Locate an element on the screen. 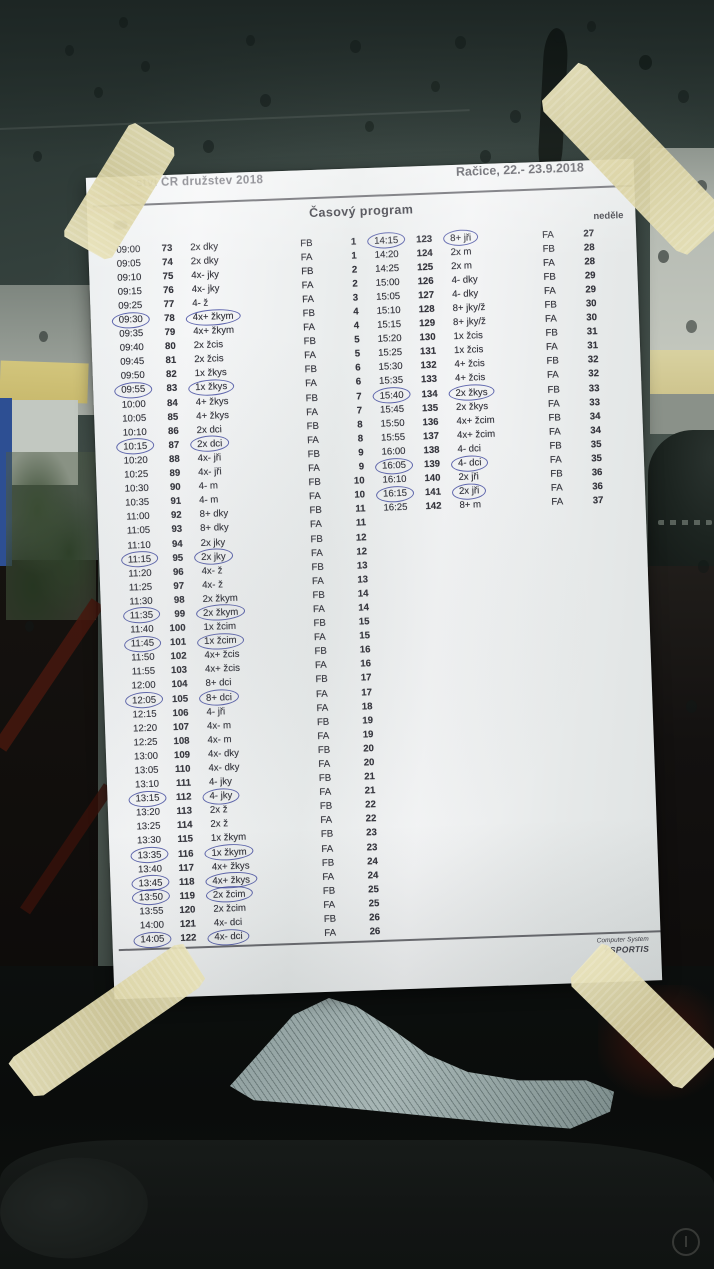  race-number: 79 is located at coordinates (170, 332).